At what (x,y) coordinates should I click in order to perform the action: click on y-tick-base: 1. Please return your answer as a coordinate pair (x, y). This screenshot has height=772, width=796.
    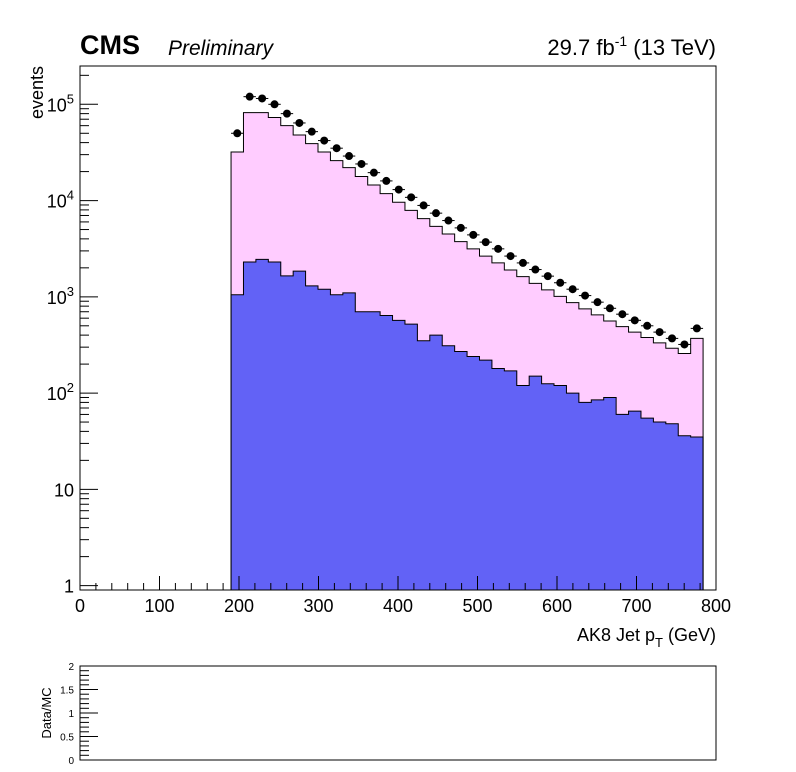
    Looking at the image, I should click on (69, 587).